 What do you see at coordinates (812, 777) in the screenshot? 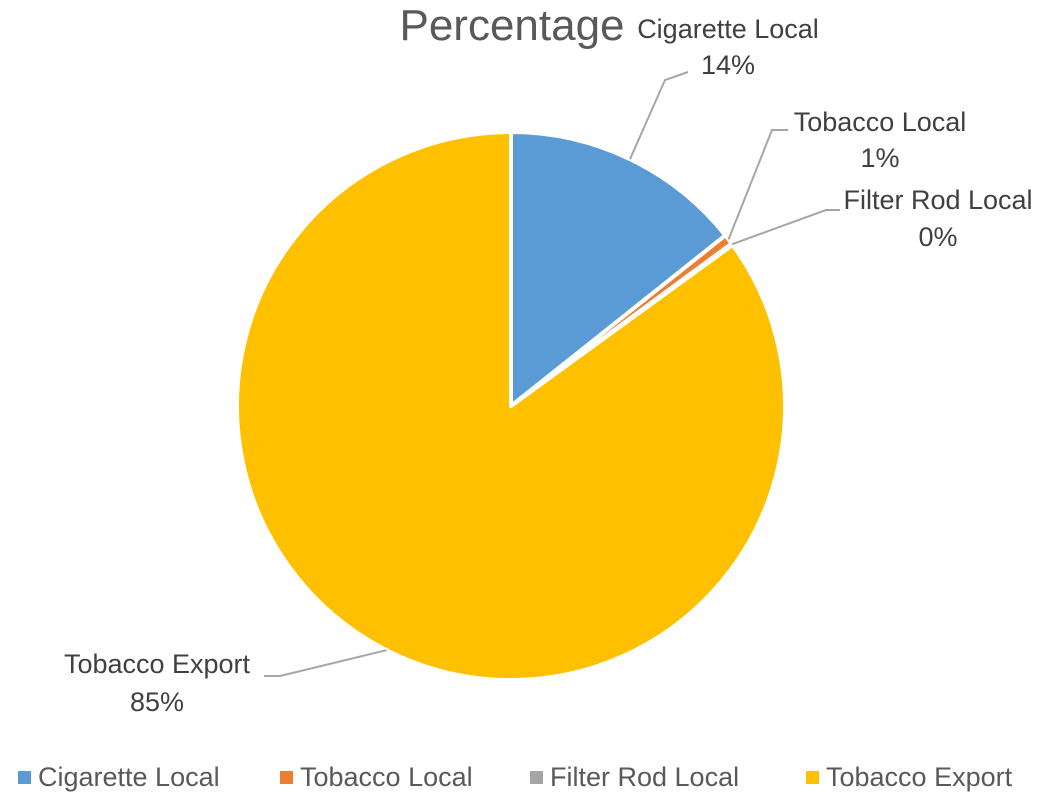
I see `legend-swatch-tobacco-export` at bounding box center [812, 777].